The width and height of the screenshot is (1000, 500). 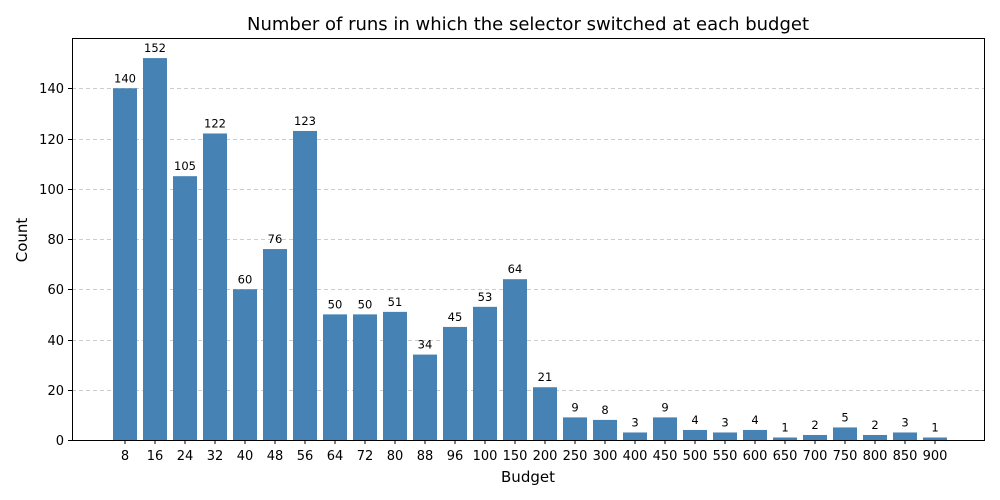 I want to click on x-tick-label: 8, so click(x=125, y=456).